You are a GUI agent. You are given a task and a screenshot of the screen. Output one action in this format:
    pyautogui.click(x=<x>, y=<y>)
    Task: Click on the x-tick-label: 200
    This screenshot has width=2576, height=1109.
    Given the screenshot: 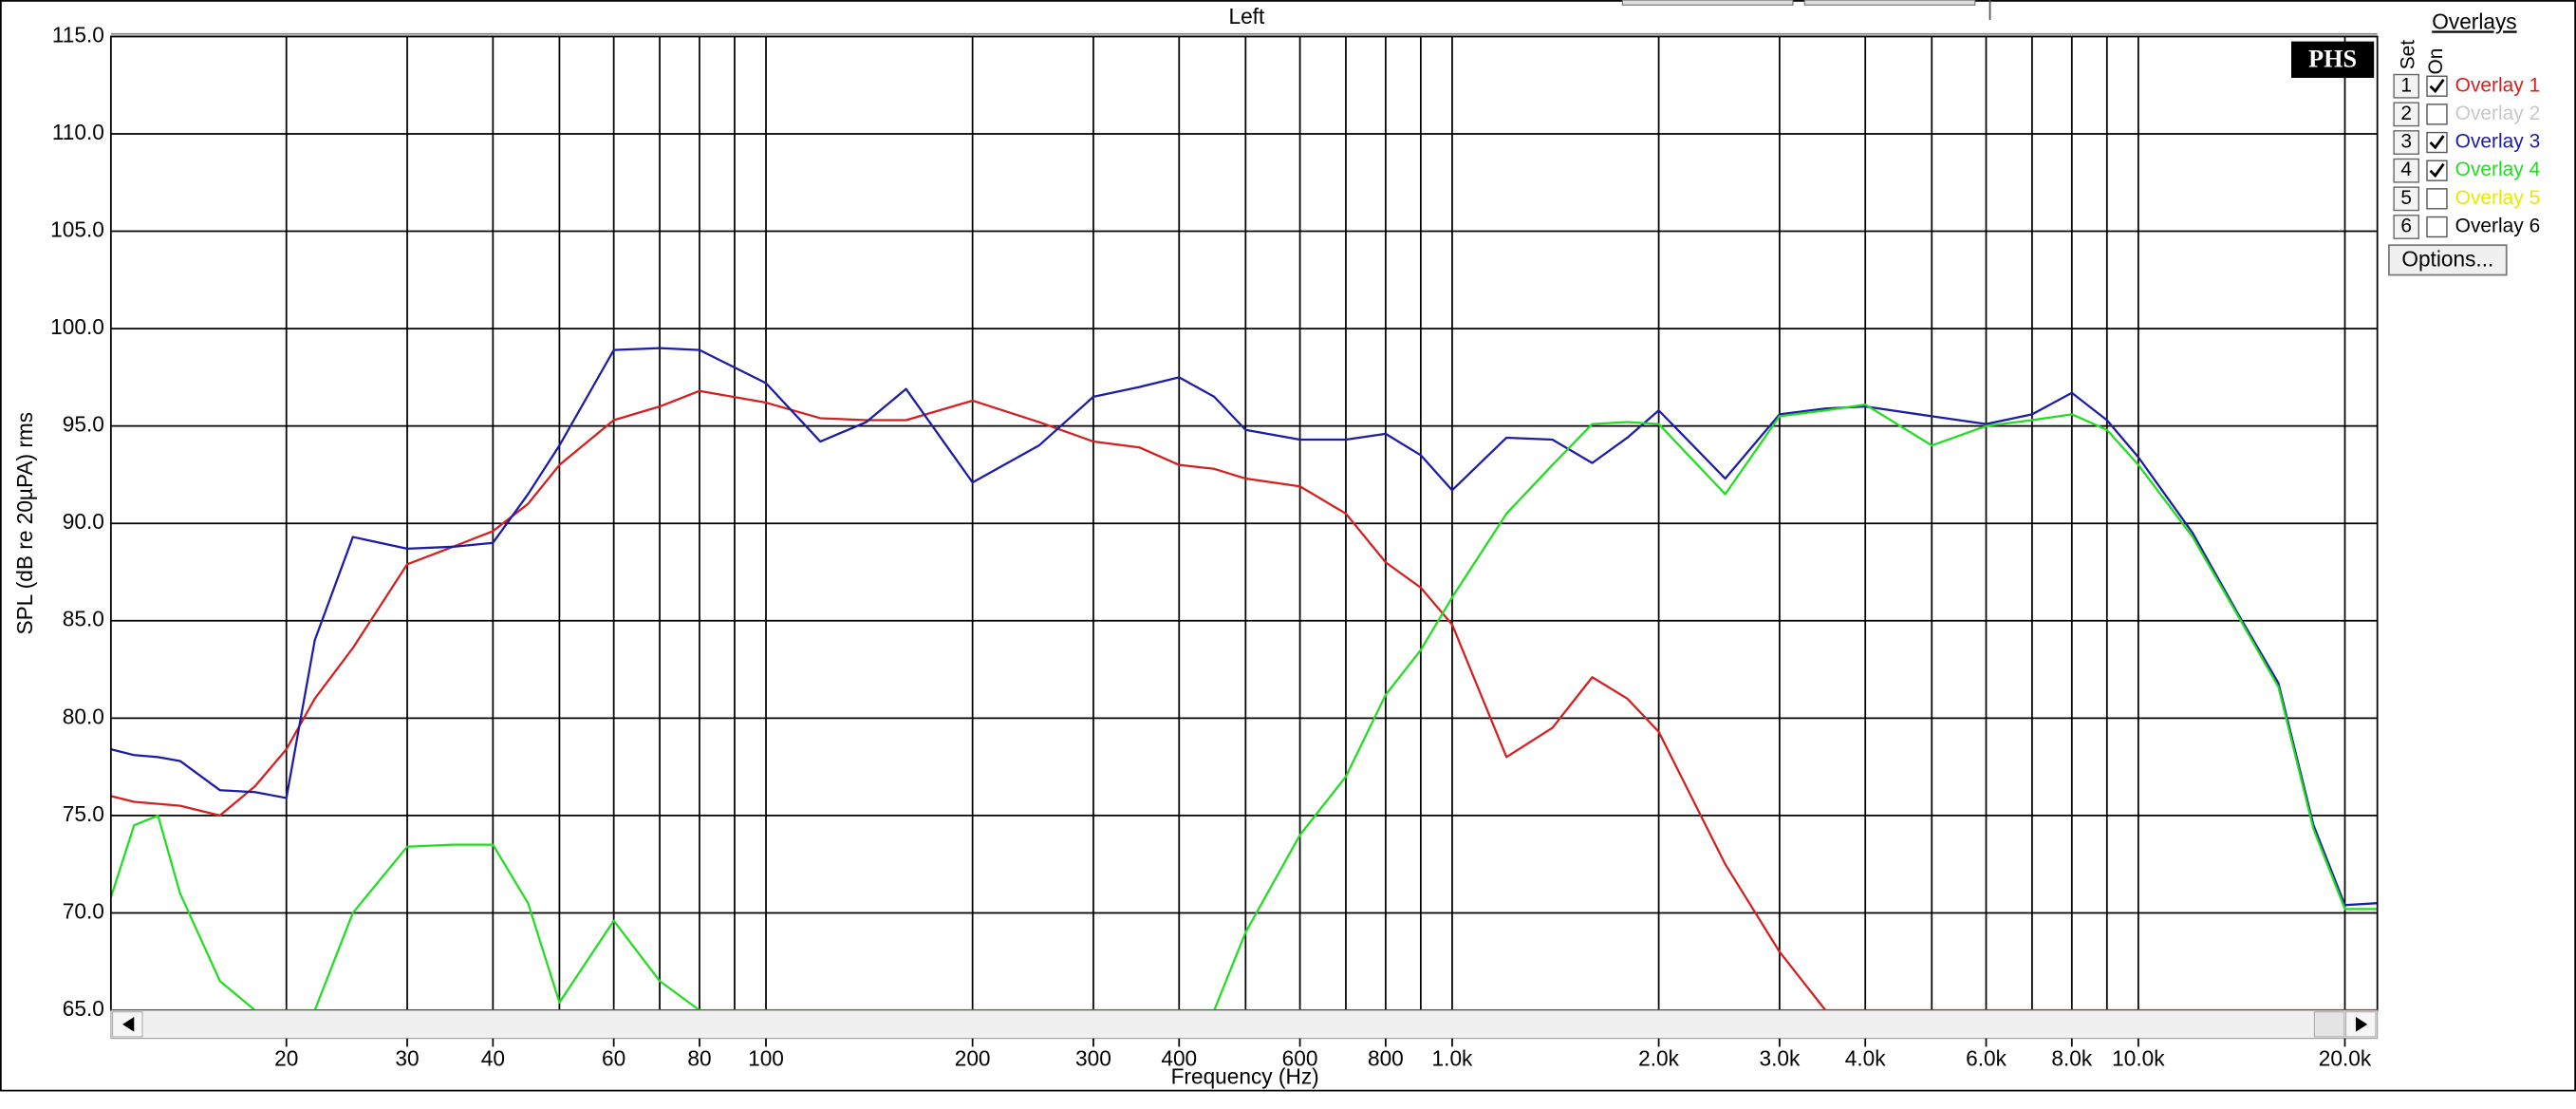 What is the action you would take?
    pyautogui.click(x=973, y=1057)
    